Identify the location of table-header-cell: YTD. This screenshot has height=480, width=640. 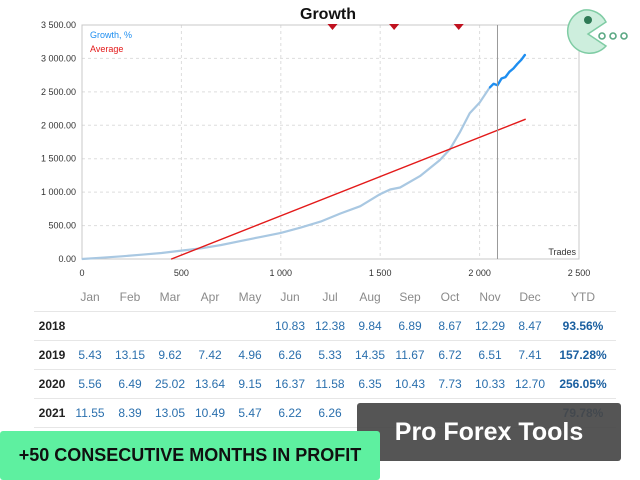
(583, 297).